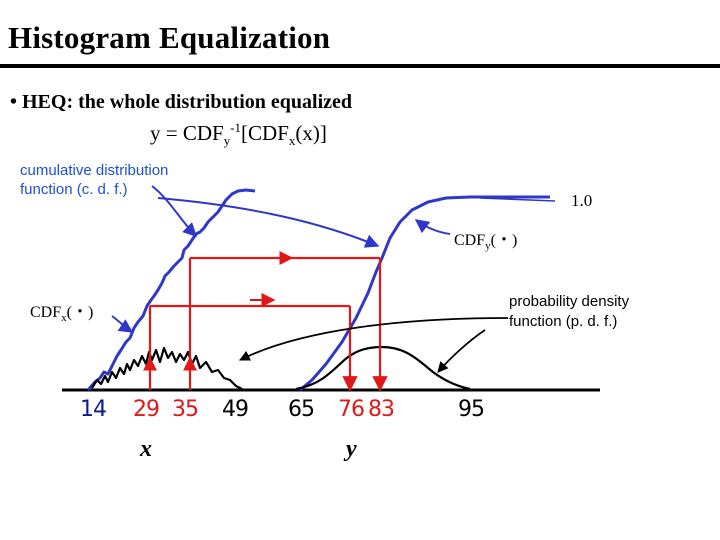 This screenshot has height=540, width=720. Describe the element at coordinates (504, 240) in the screenshot. I see `cdfy-arg: (・)` at that location.